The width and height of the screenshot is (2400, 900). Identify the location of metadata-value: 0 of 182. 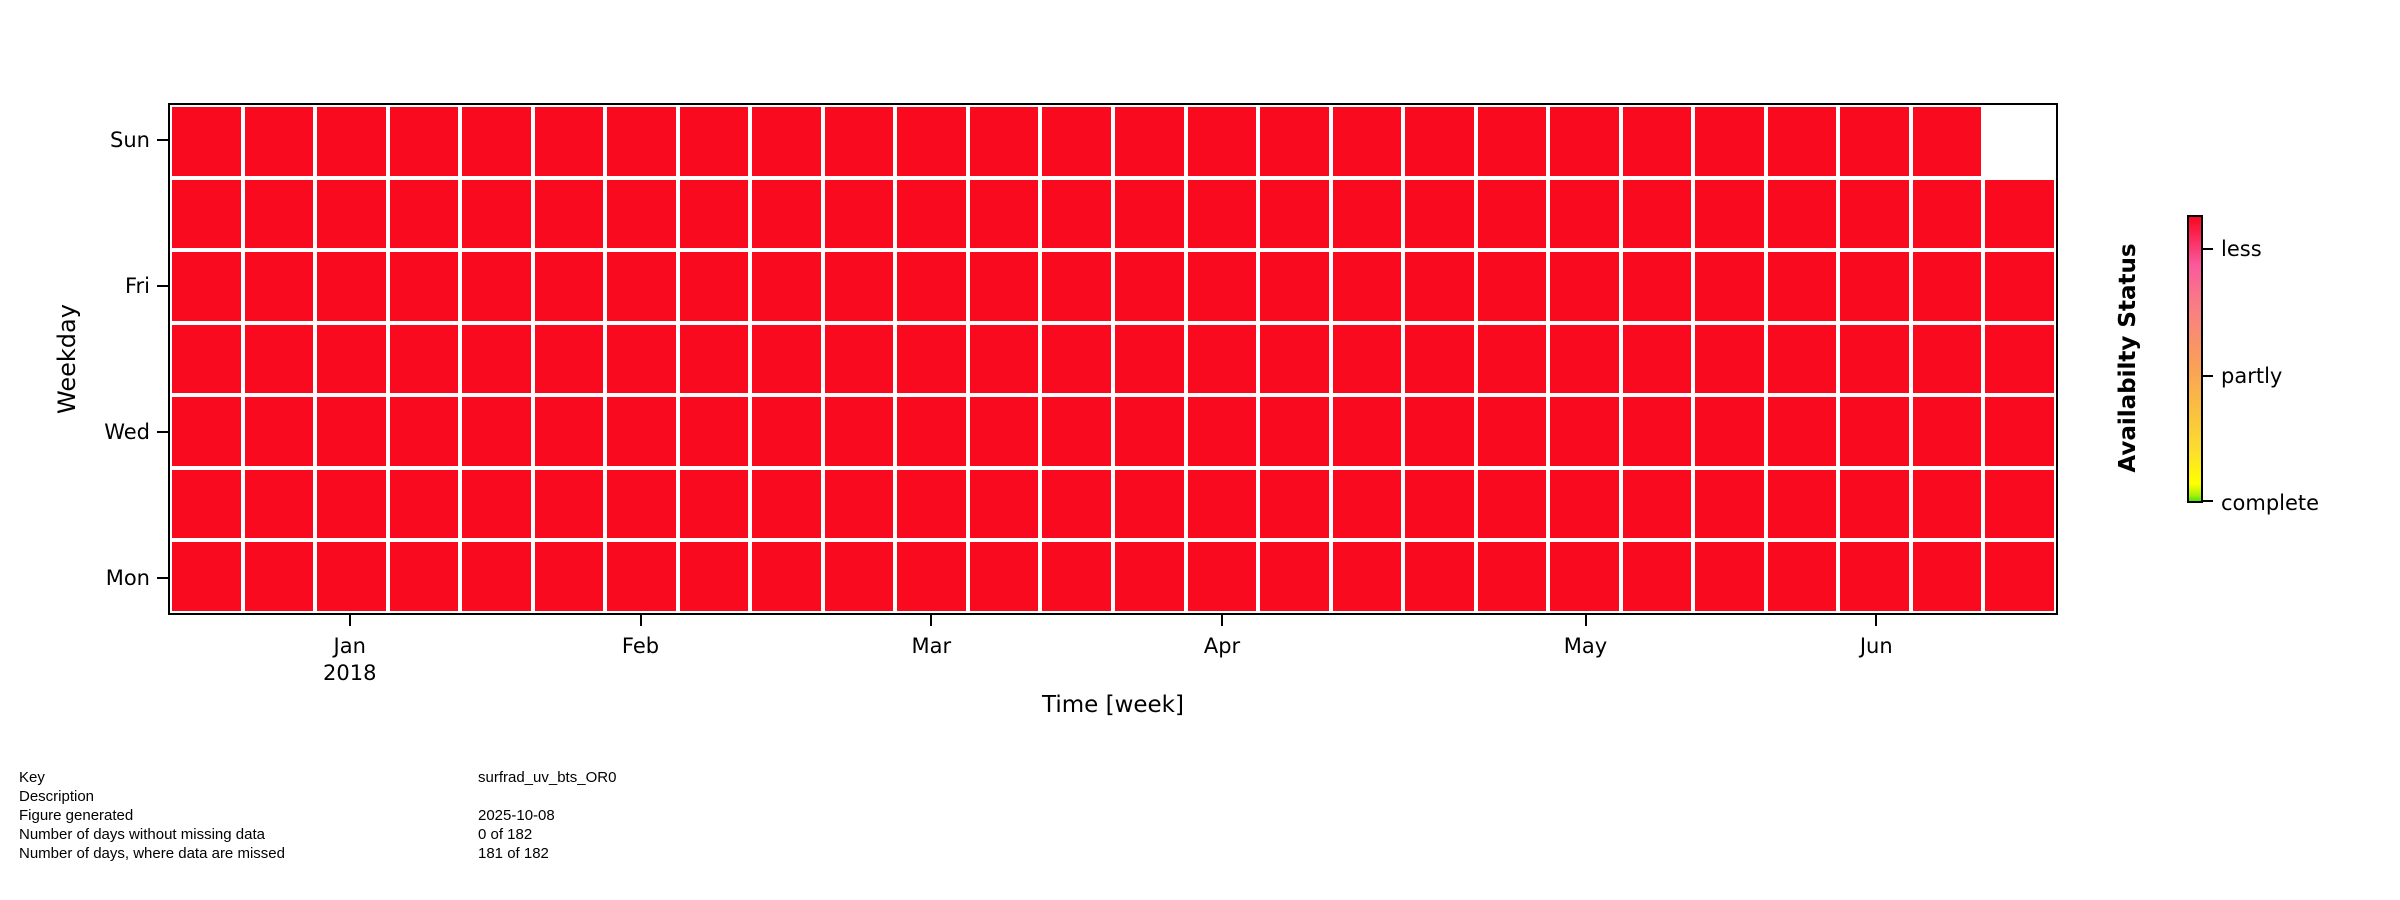
(505, 834).